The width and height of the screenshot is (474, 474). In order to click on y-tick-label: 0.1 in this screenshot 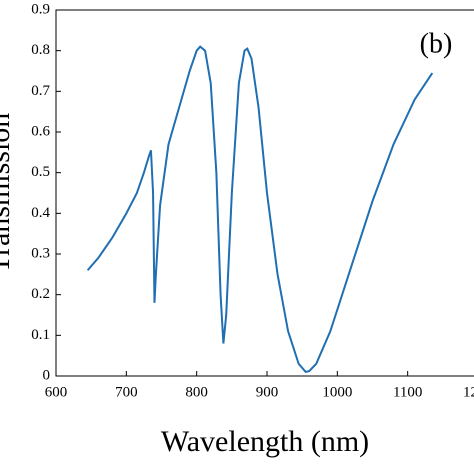, I will do `click(40, 335)`.